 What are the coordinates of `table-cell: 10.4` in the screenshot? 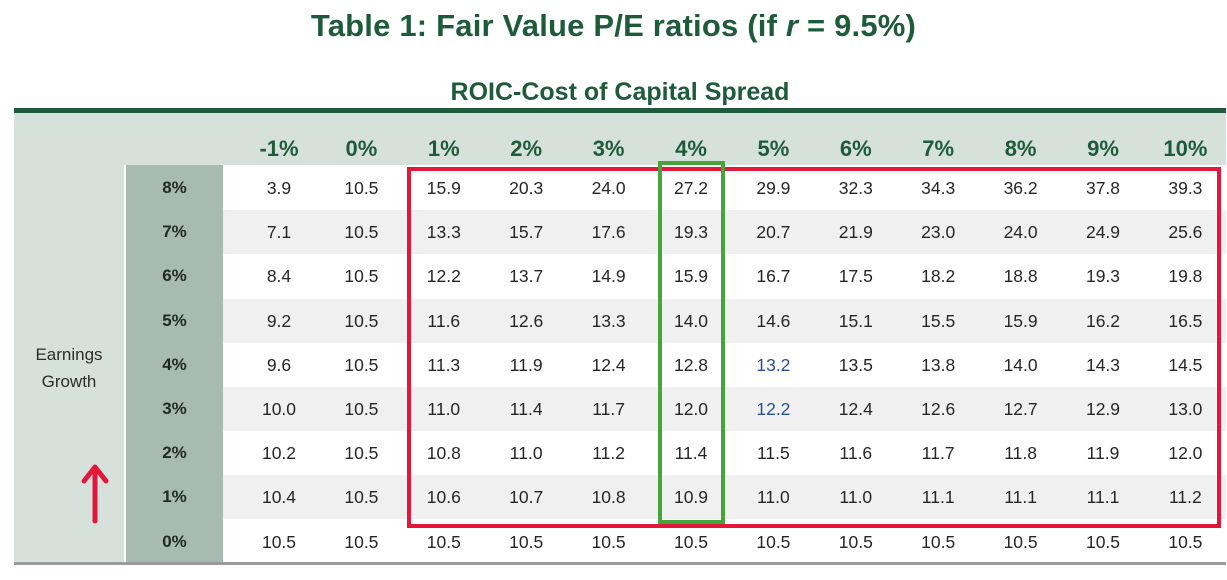 It's located at (279, 497).